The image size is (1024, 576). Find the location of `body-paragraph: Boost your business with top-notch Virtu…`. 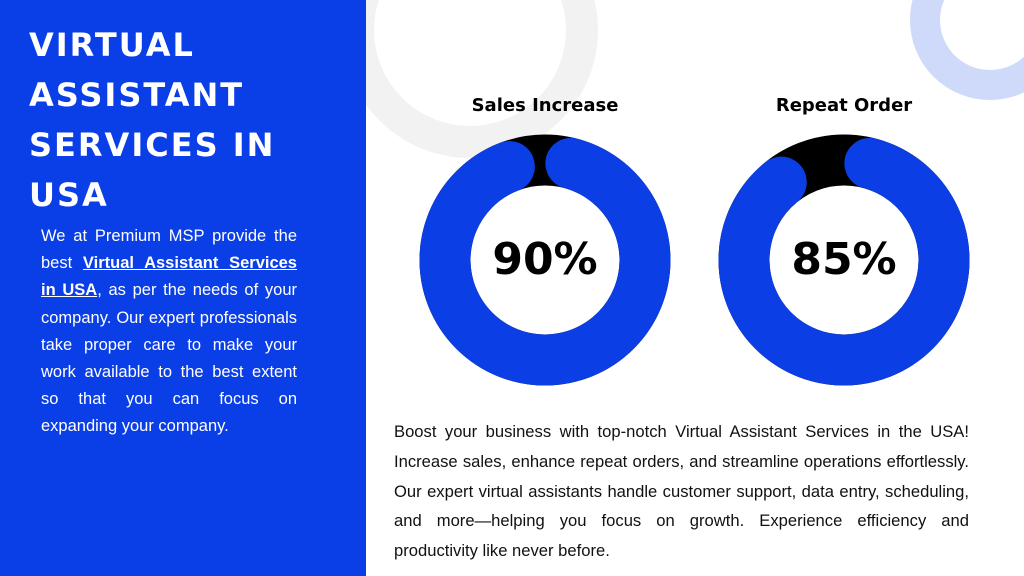

body-paragraph: Boost your business with top-notch Virtu… is located at coordinates (681, 491).